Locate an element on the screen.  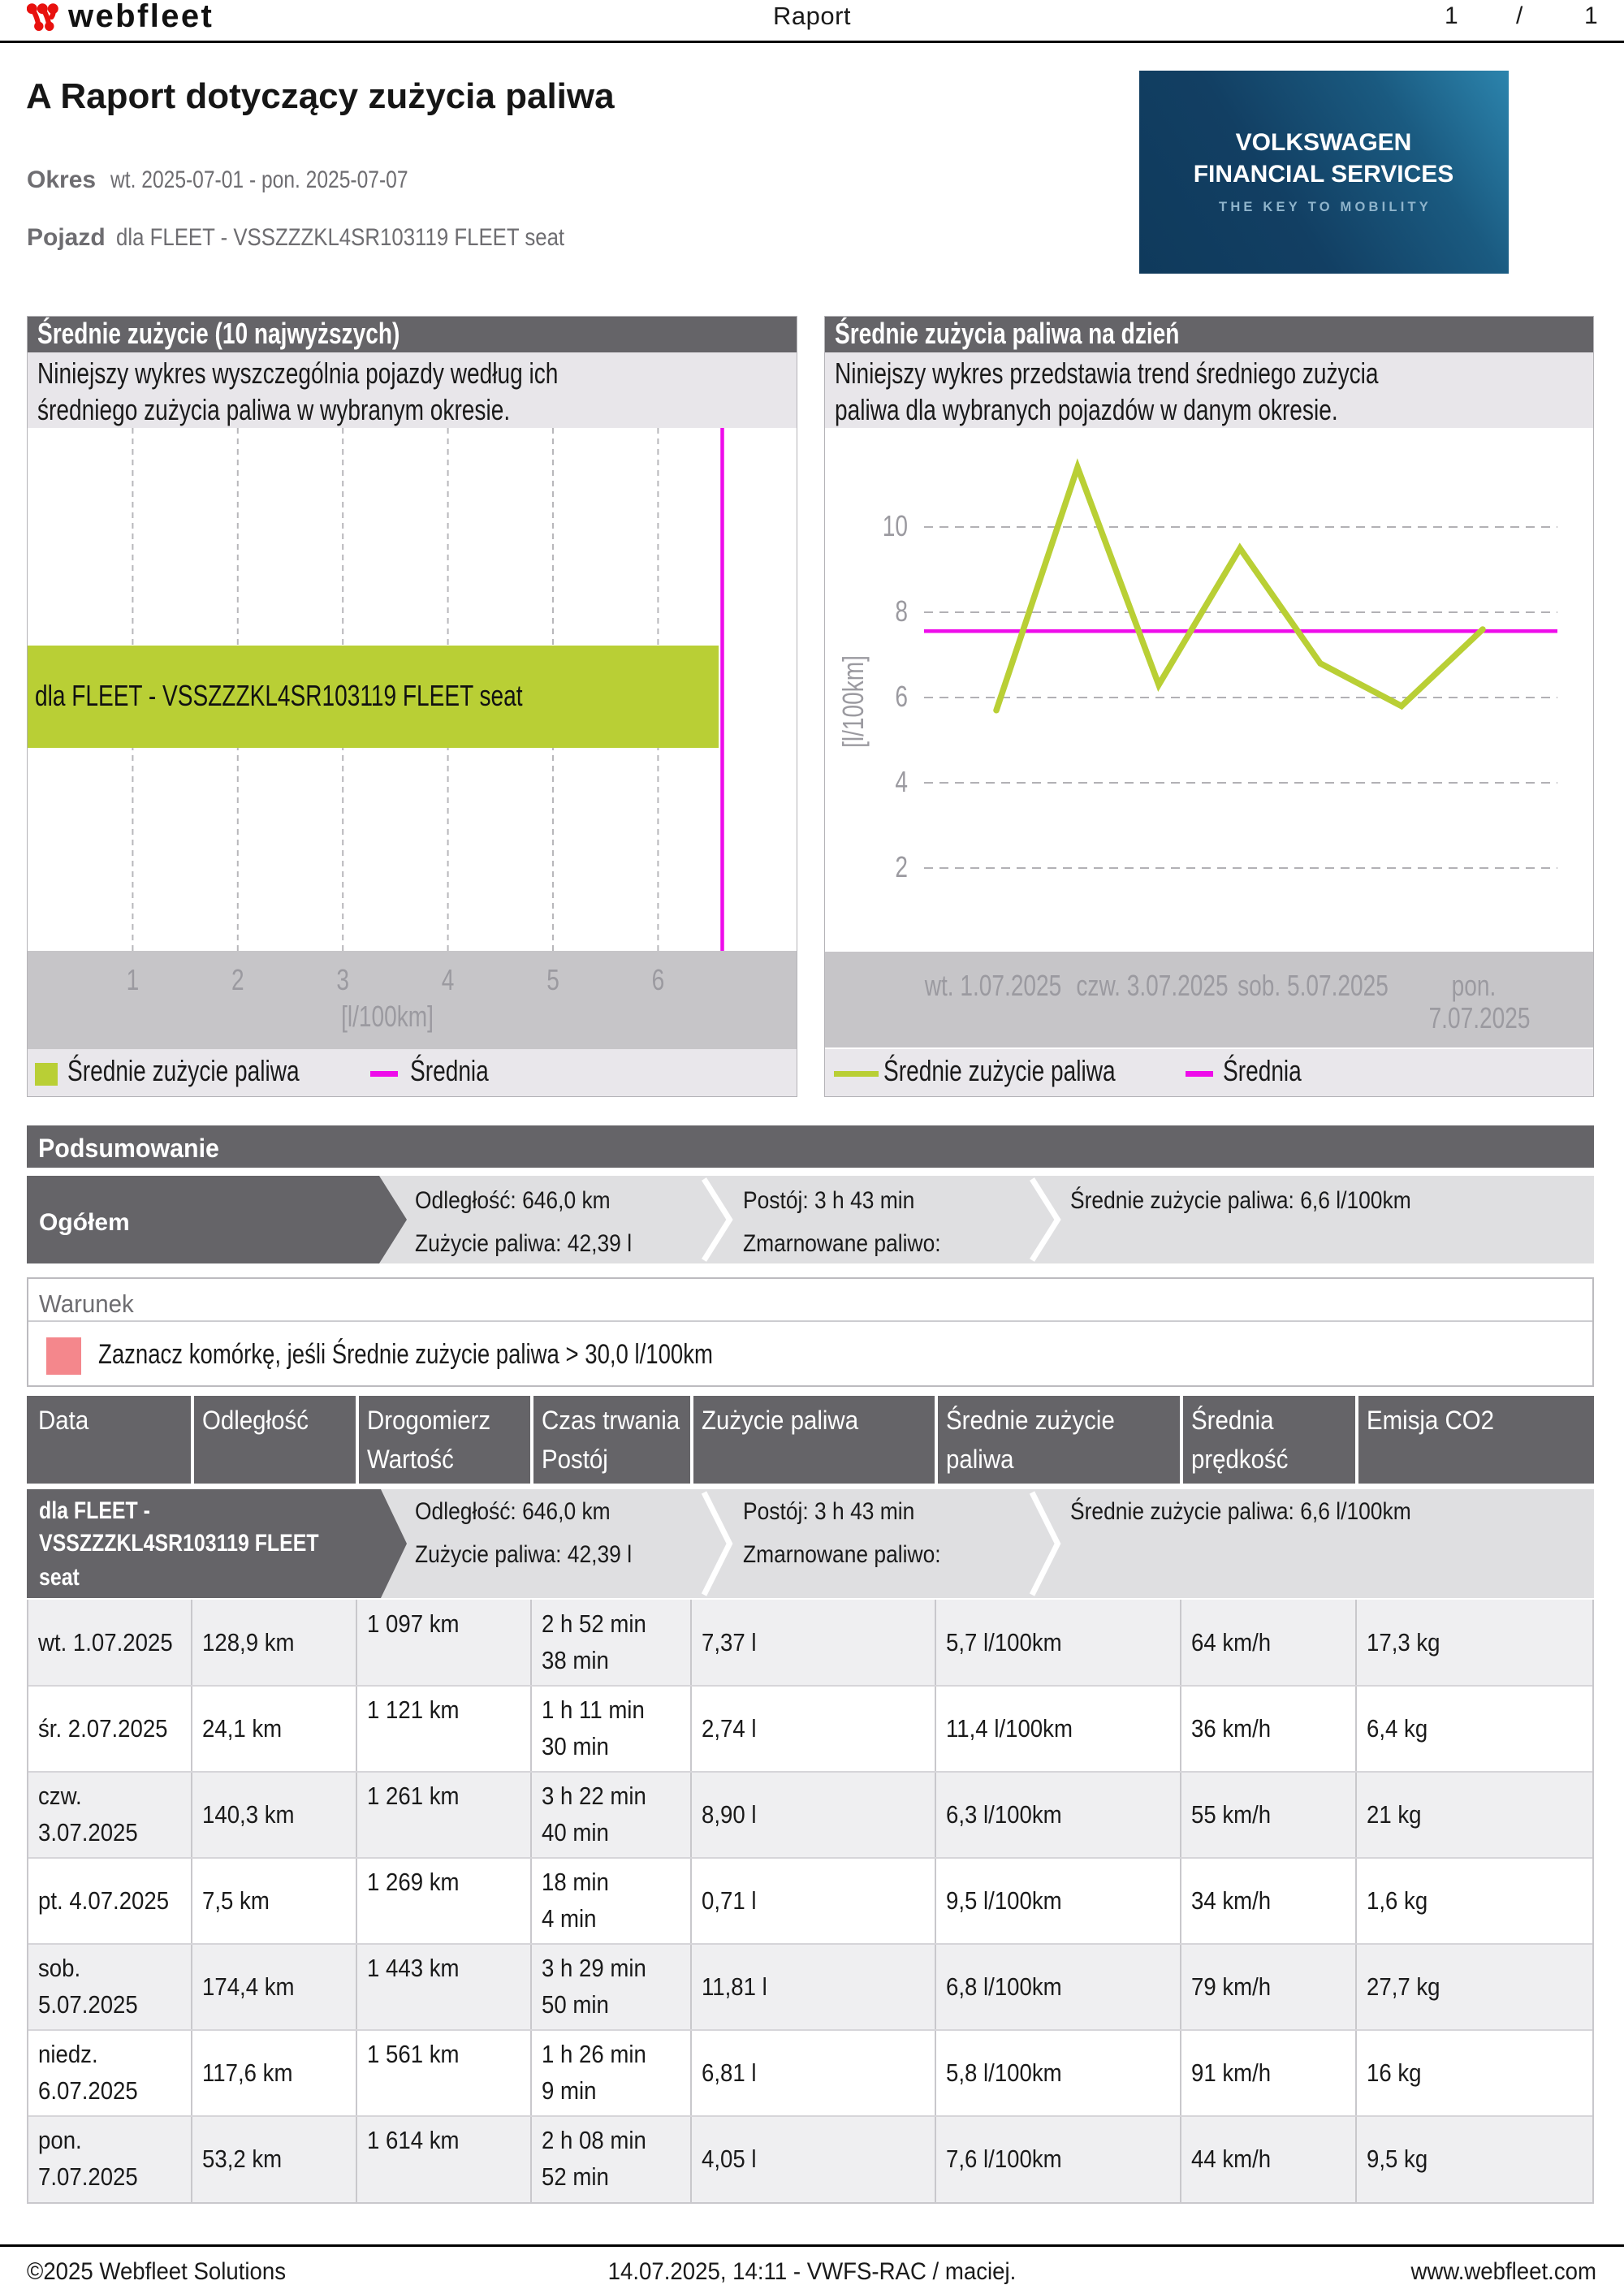
svg-text: wt. 1.07.2025 is located at coordinates (993, 986).